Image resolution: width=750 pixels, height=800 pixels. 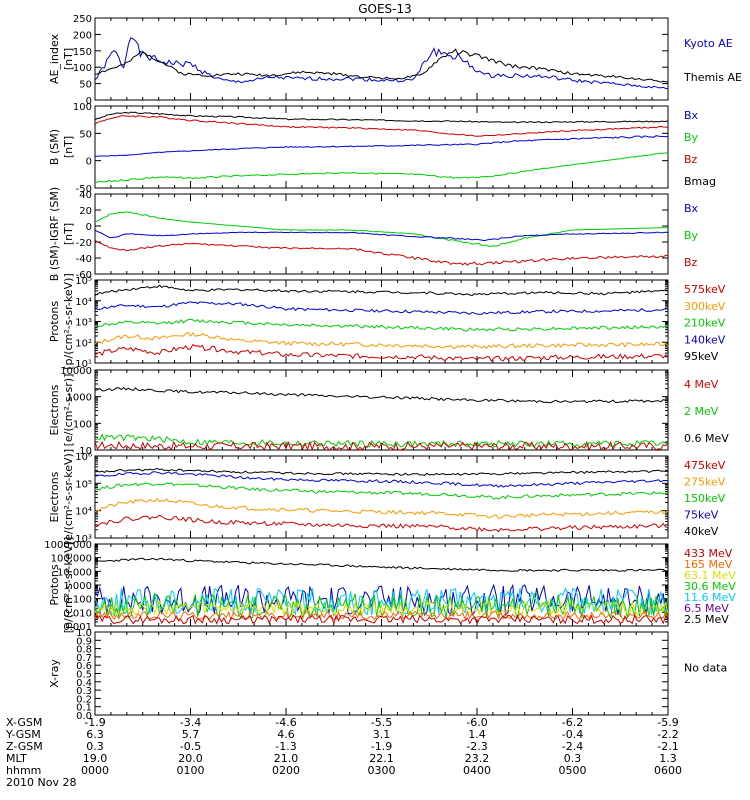 I want to click on footer-value: 0100, so click(x=191, y=770).